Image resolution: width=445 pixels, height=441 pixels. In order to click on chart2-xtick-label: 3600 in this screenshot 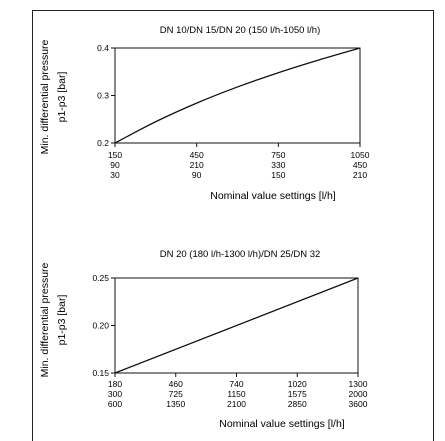, I will do `click(358, 404)`.